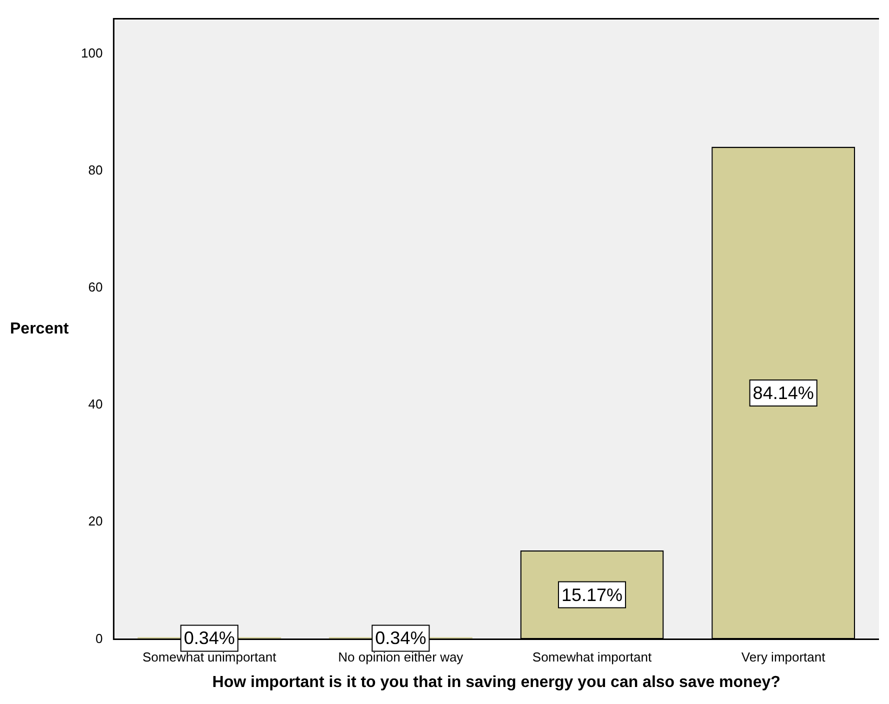 Image resolution: width=889 pixels, height=704 pixels. Describe the element at coordinates (496, 682) in the screenshot. I see `x-axis-title: How important is it to you that in saving energy you can also save money?` at that location.